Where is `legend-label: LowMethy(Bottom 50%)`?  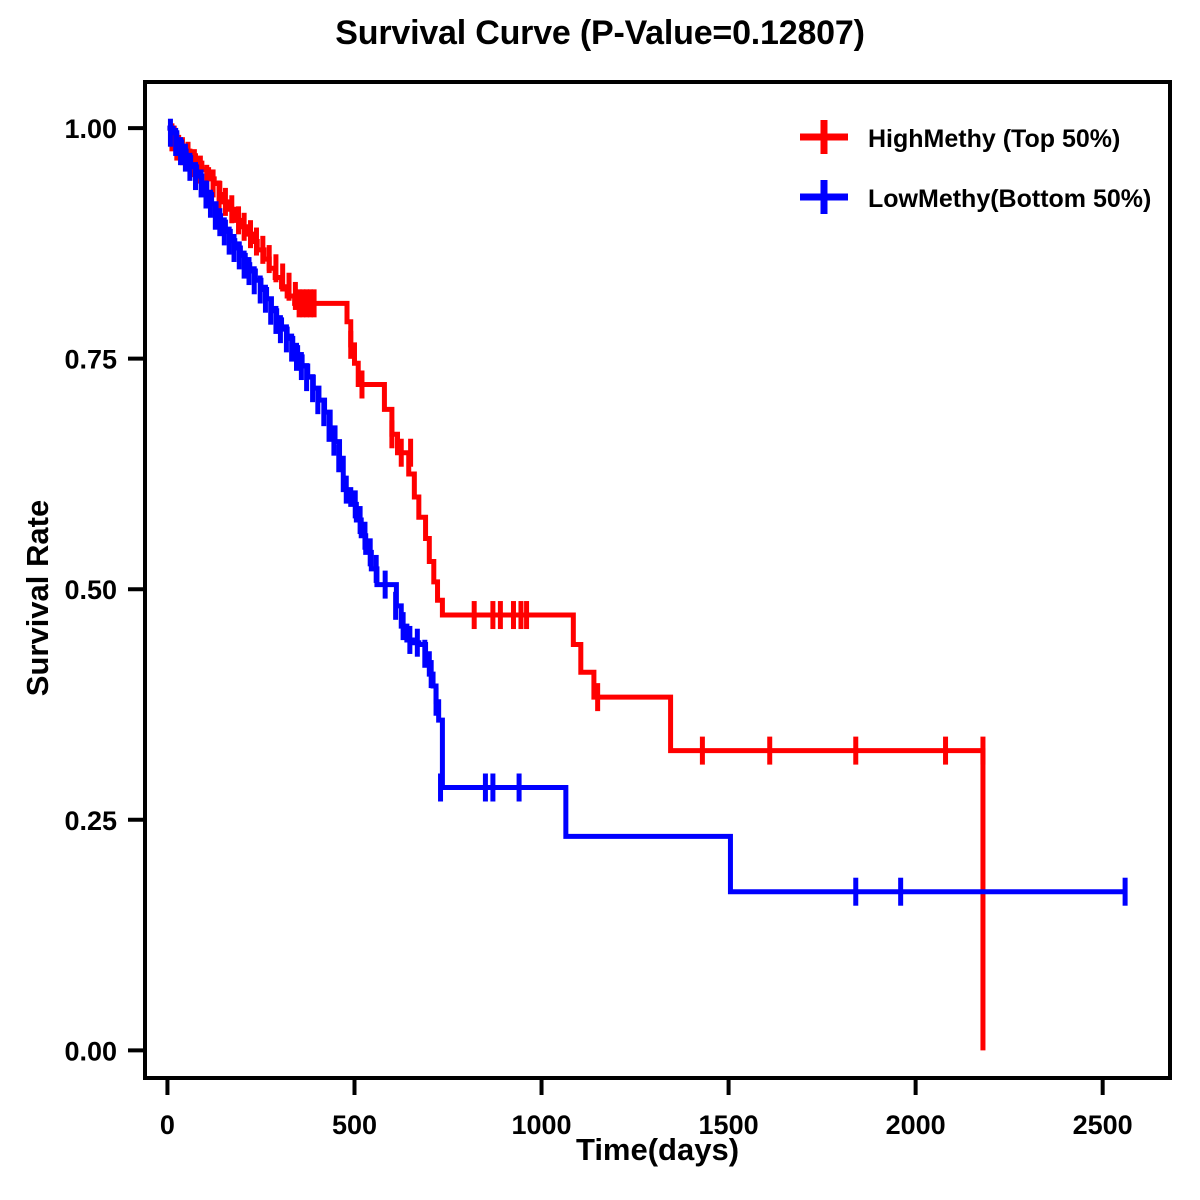
legend-label: LowMethy(Bottom 50%) is located at coordinates (1009, 199).